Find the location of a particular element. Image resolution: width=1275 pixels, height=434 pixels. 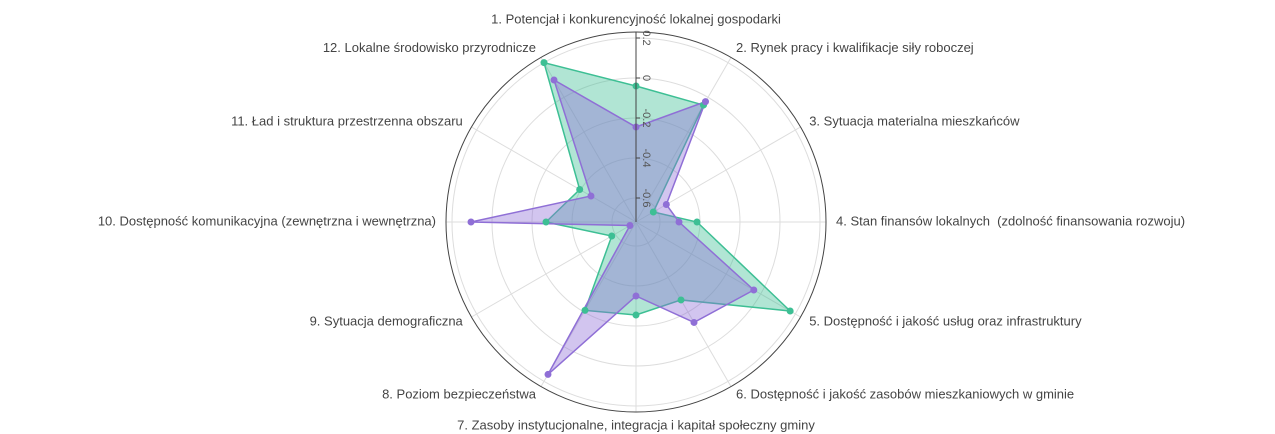

radial-tick-label: 0 is located at coordinates (646, 78).